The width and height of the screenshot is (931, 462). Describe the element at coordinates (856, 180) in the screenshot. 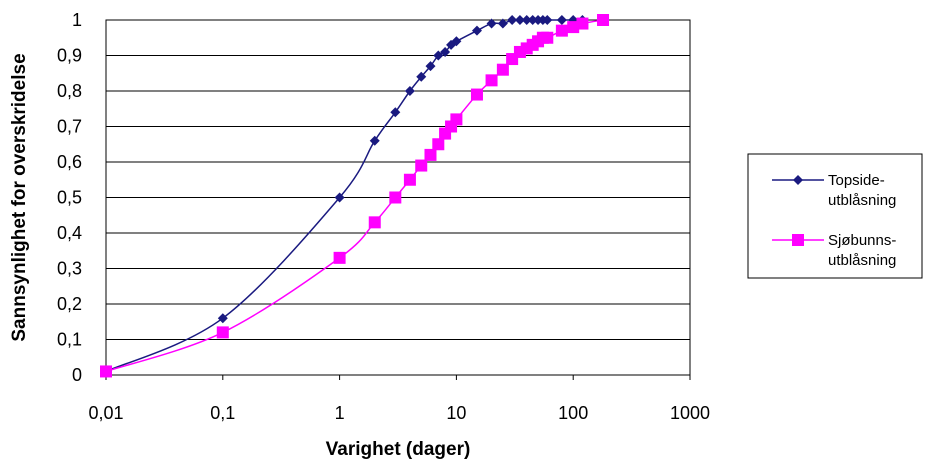

I see `legend-label: Topside-` at that location.